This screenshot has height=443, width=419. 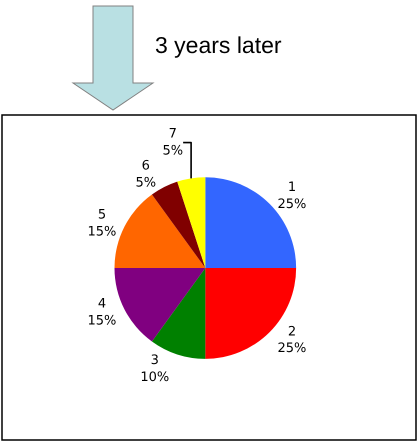 What do you see at coordinates (172, 134) in the screenshot?
I see `slice-label: 7` at bounding box center [172, 134].